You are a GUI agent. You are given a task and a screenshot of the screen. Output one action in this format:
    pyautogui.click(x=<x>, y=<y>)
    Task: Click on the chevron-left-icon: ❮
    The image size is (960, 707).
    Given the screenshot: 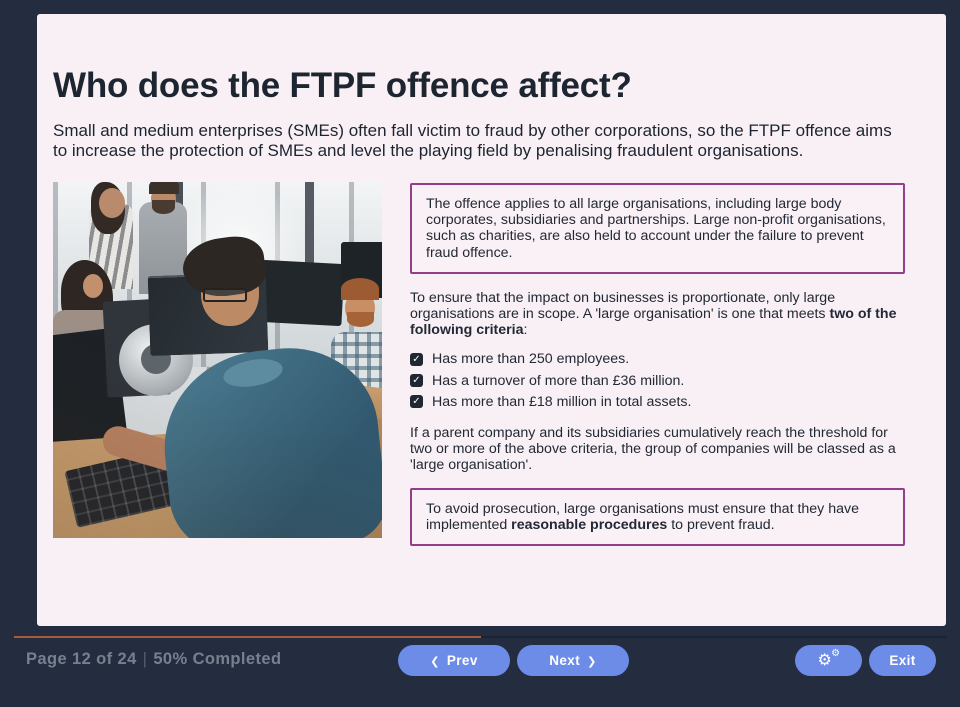 What is the action you would take?
    pyautogui.click(x=435, y=661)
    